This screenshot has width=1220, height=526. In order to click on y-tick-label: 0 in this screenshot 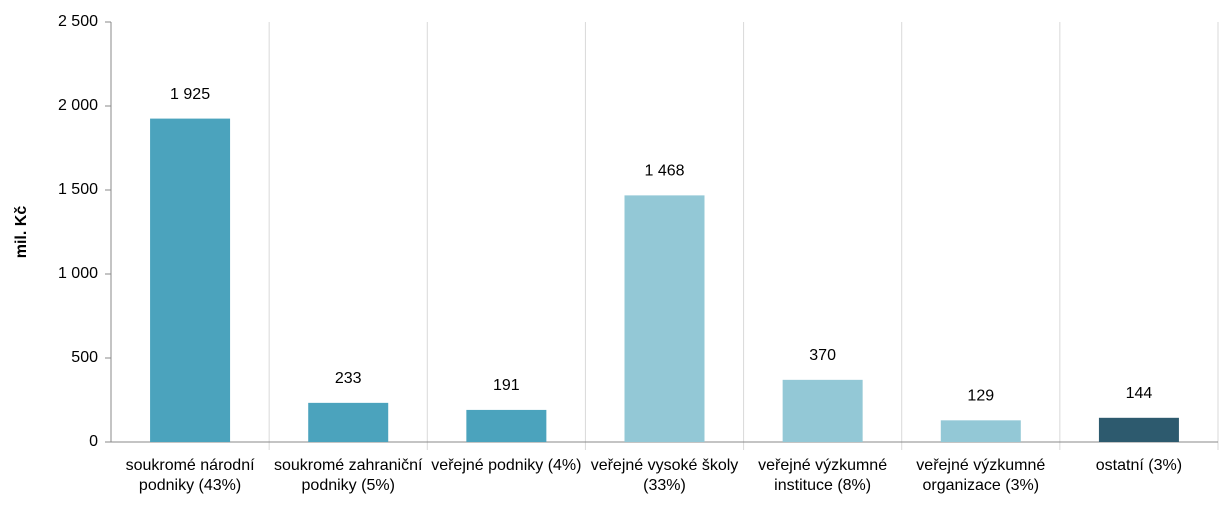, I will do `click(93, 441)`.